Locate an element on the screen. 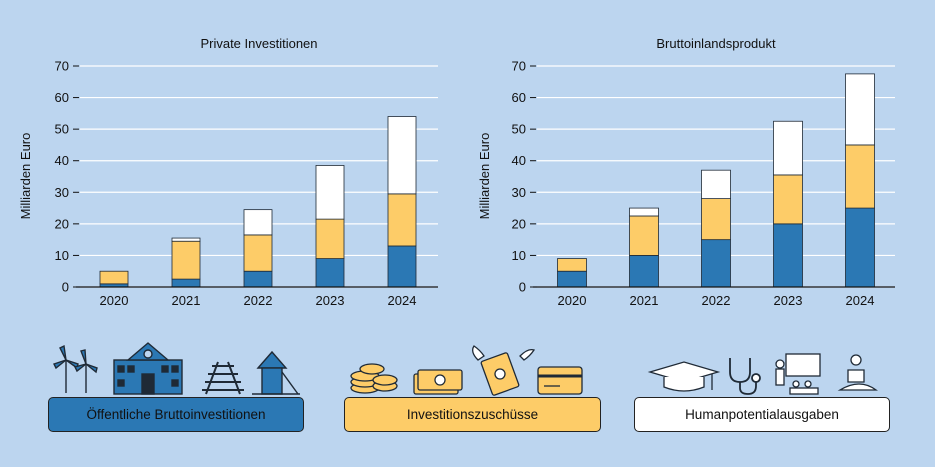  flying-money-icon is located at coordinates (504, 370).